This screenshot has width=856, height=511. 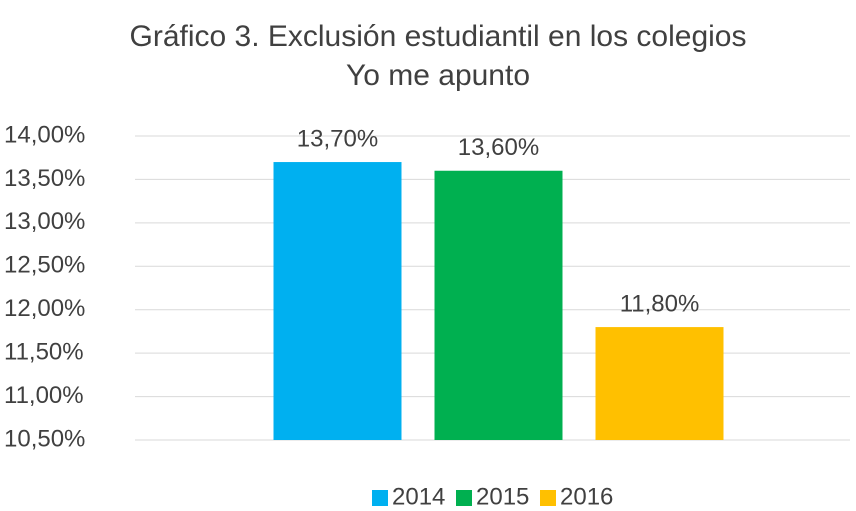 I want to click on y-tick-label: 14,00%, so click(x=44, y=134).